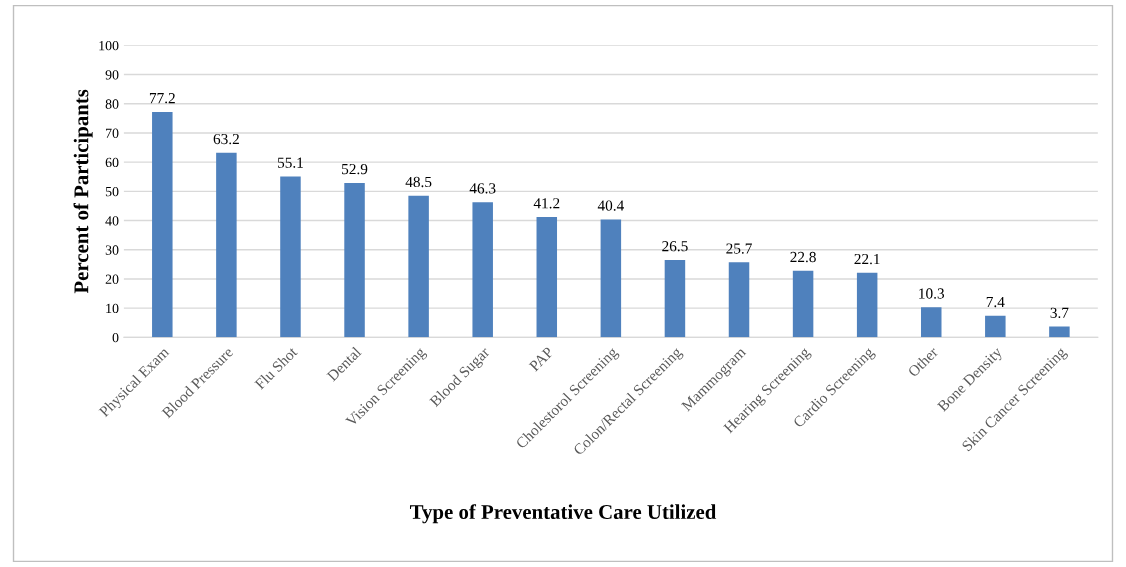 The image size is (1126, 567). I want to click on data-label: 55.1, so click(290, 162).